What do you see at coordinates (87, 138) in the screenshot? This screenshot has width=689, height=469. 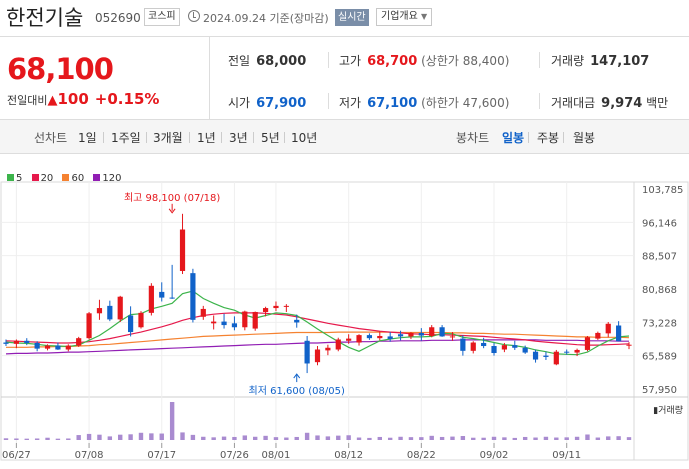 I see `tab-1d: 1일` at bounding box center [87, 138].